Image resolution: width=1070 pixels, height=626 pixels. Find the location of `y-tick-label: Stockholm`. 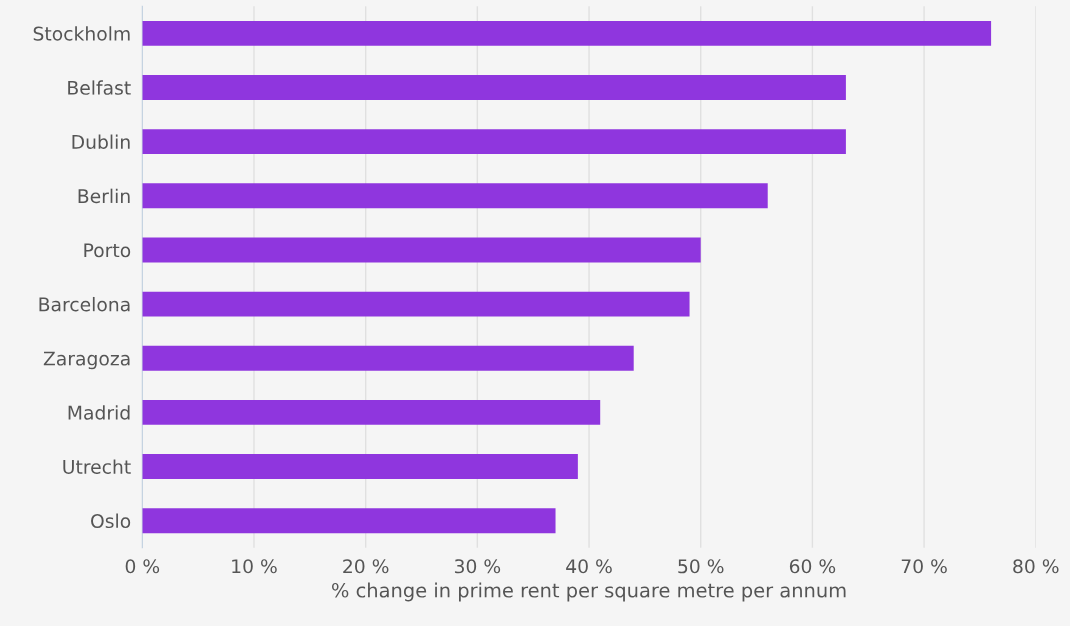

y-tick-label: Stockholm is located at coordinates (81, 33).